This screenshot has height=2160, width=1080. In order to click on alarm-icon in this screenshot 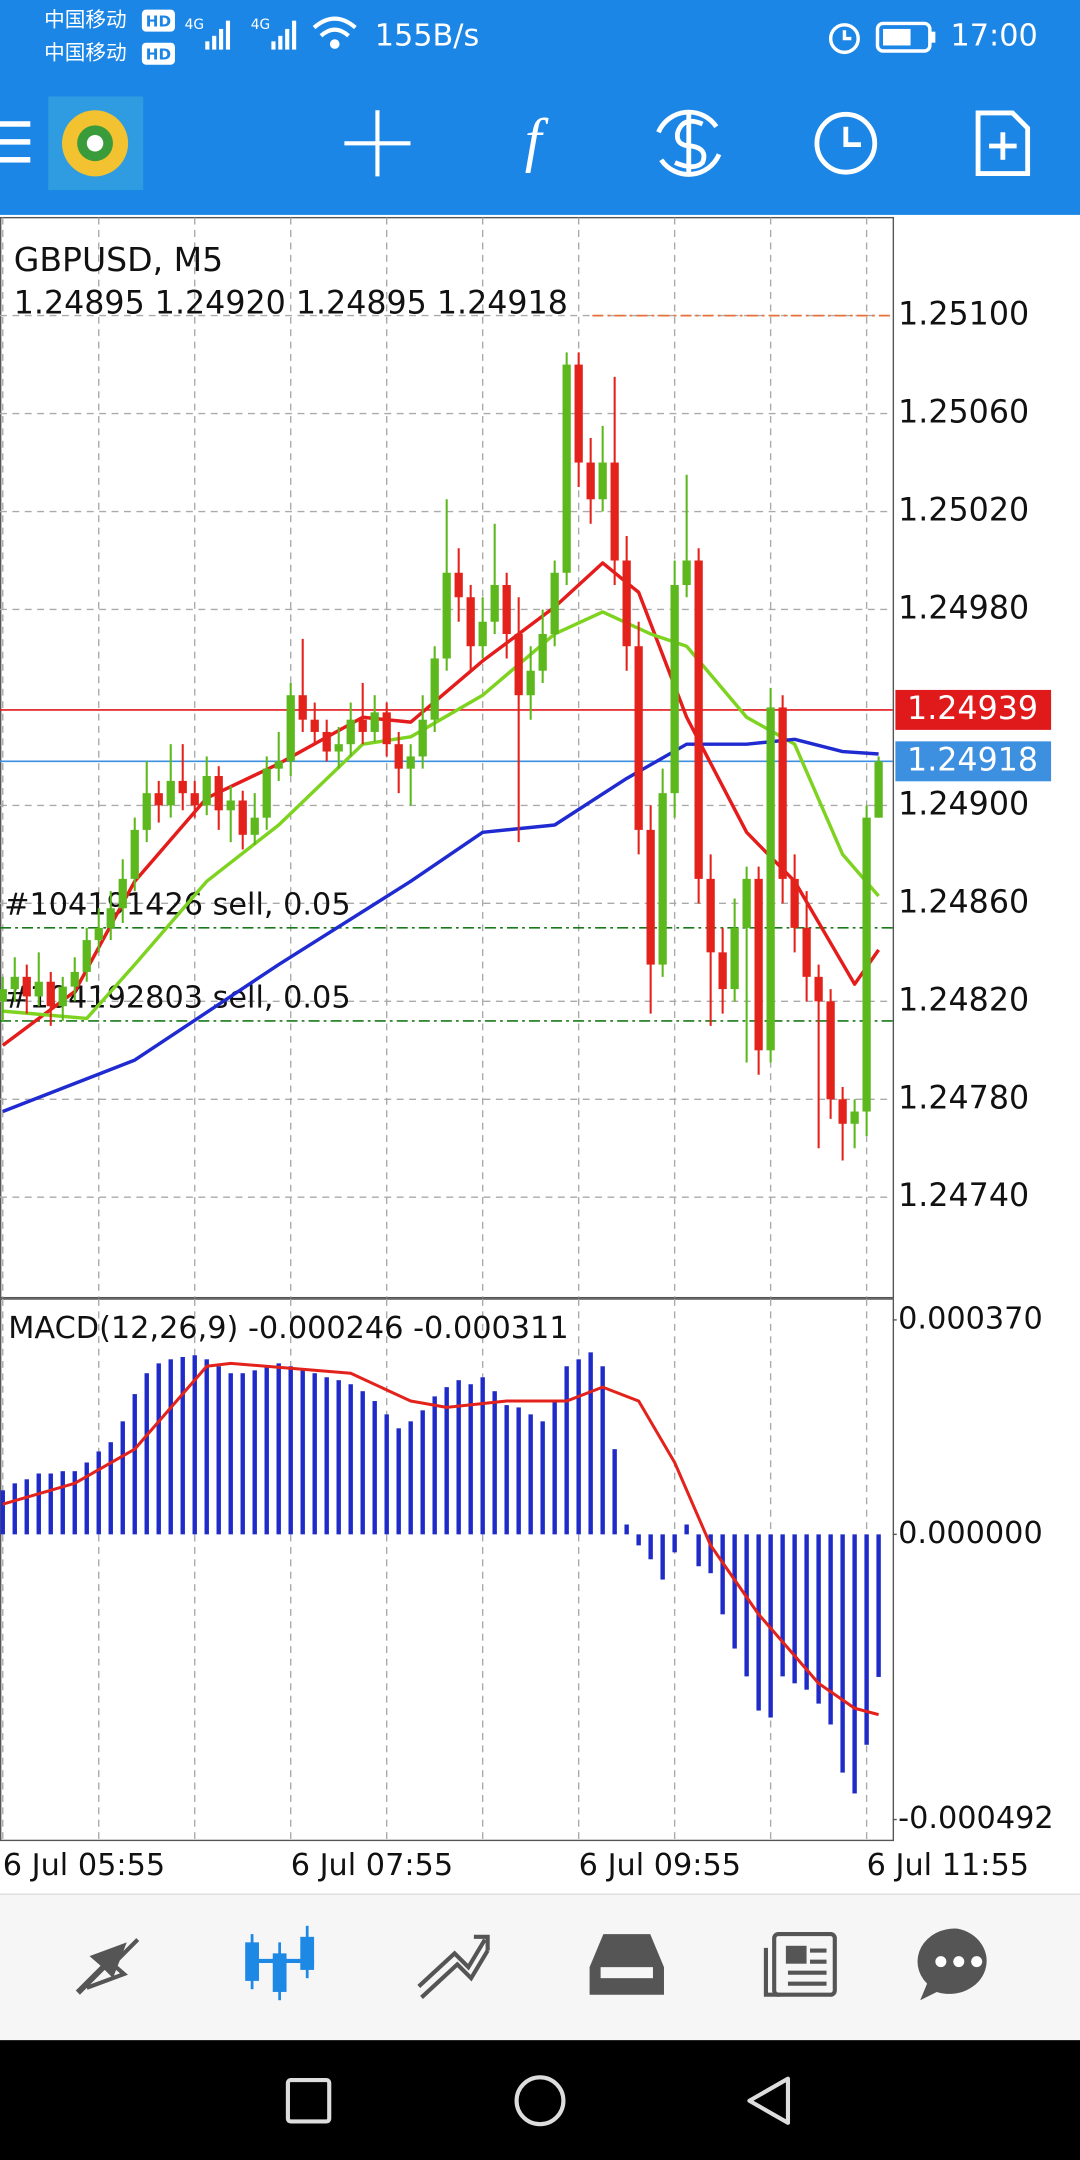, I will do `click(844, 39)`.